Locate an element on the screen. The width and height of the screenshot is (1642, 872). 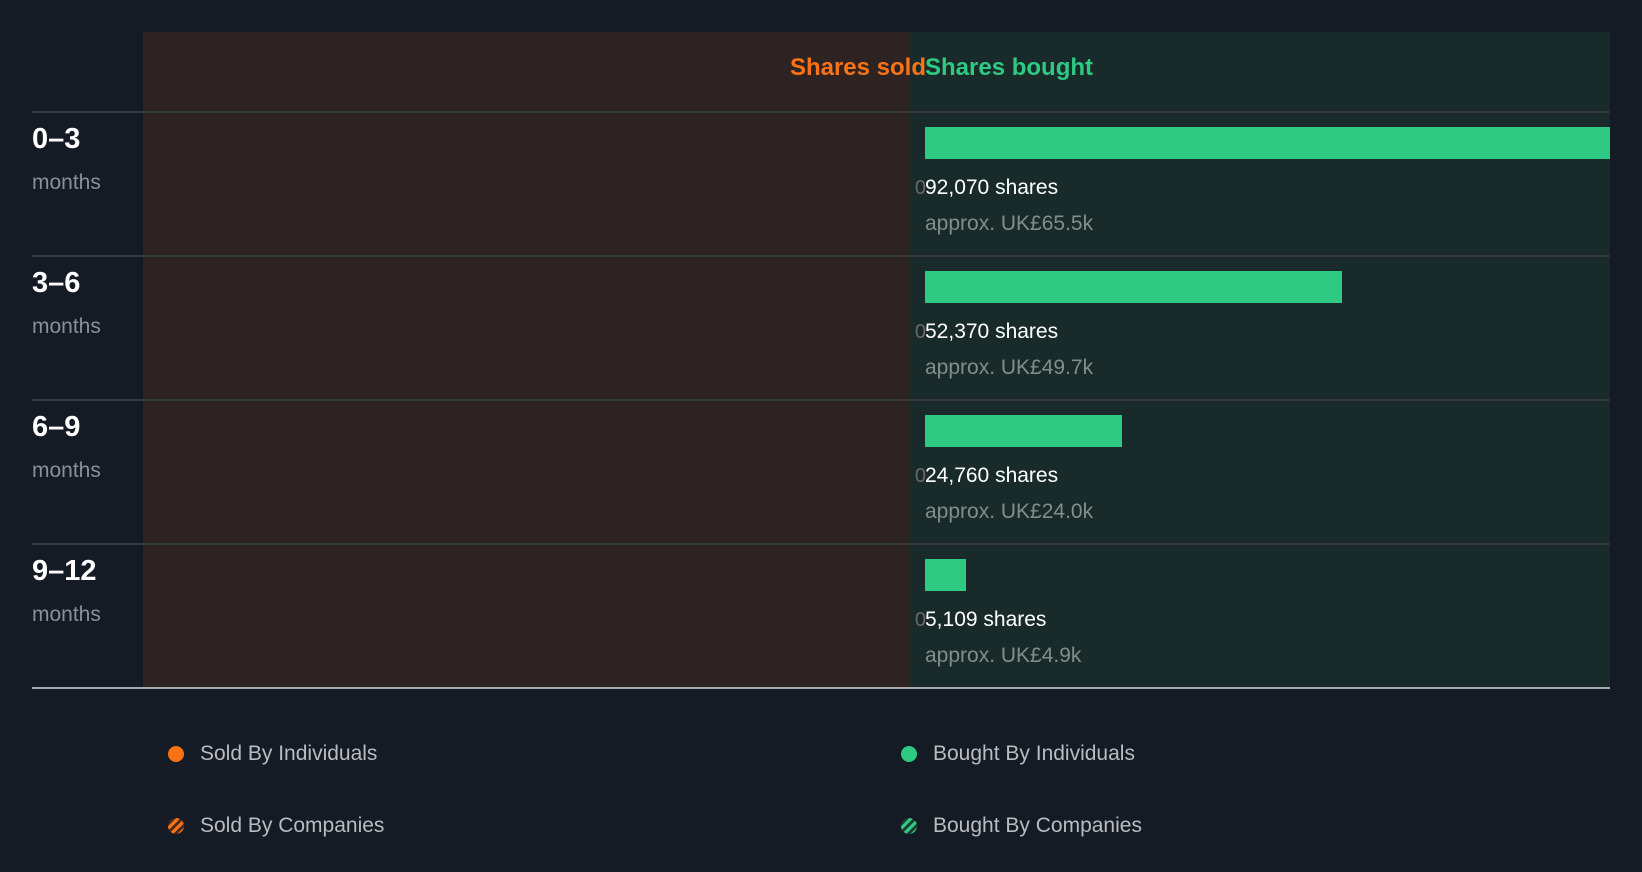
legend-label: Sold By Individuals is located at coordinates (289, 753).